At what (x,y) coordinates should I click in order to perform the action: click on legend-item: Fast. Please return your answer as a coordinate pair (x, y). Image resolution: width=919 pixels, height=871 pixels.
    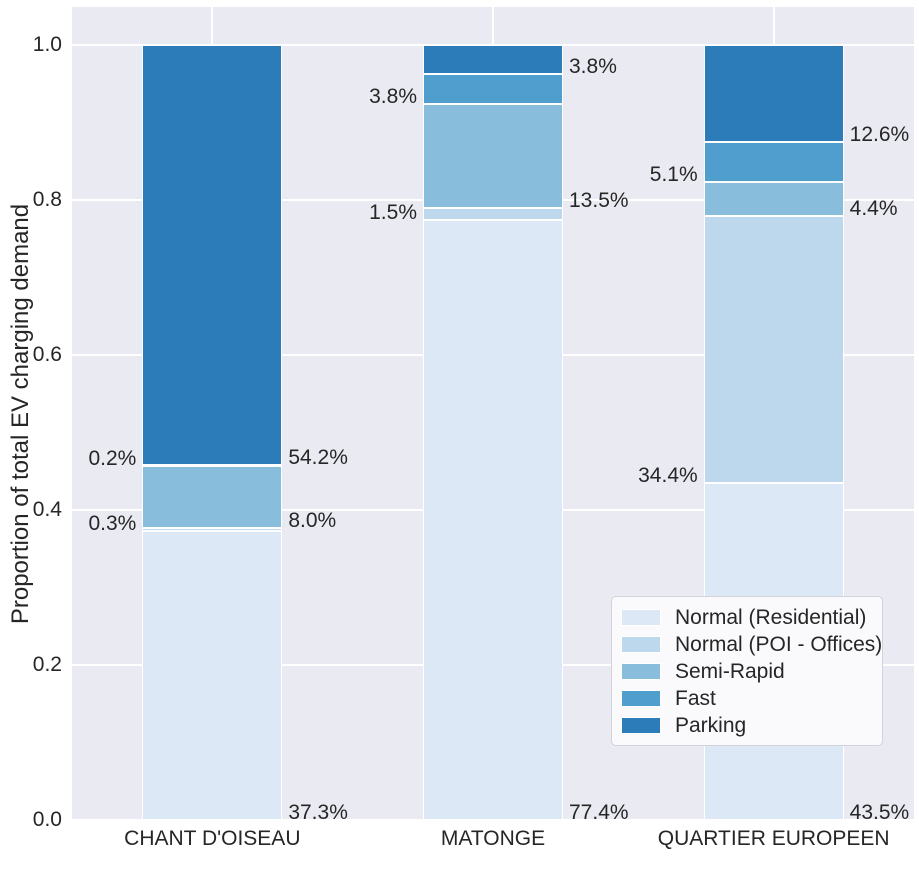
    Looking at the image, I should click on (747, 698).